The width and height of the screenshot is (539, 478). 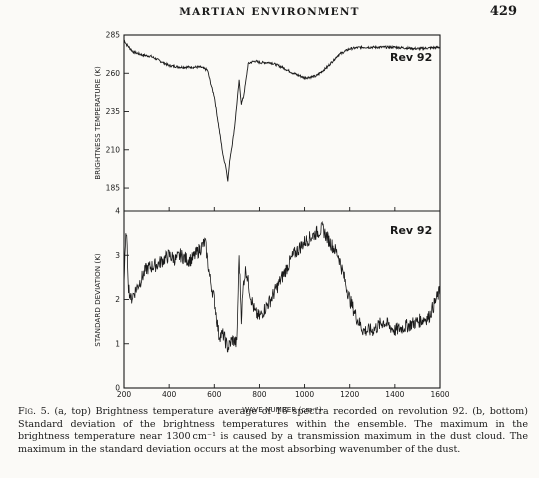 What do you see at coordinates (411, 230) in the screenshot?
I see `bottom-panel-label: Rev 92` at bounding box center [411, 230].